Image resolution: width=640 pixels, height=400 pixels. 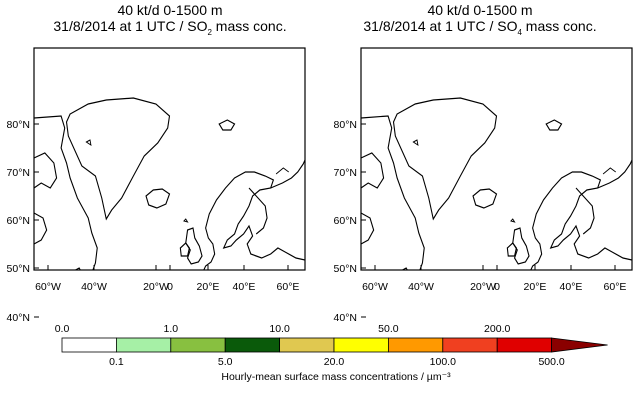 What do you see at coordinates (345, 221) in the screenshot?
I see `right-lat-label: 60°N` at bounding box center [345, 221].